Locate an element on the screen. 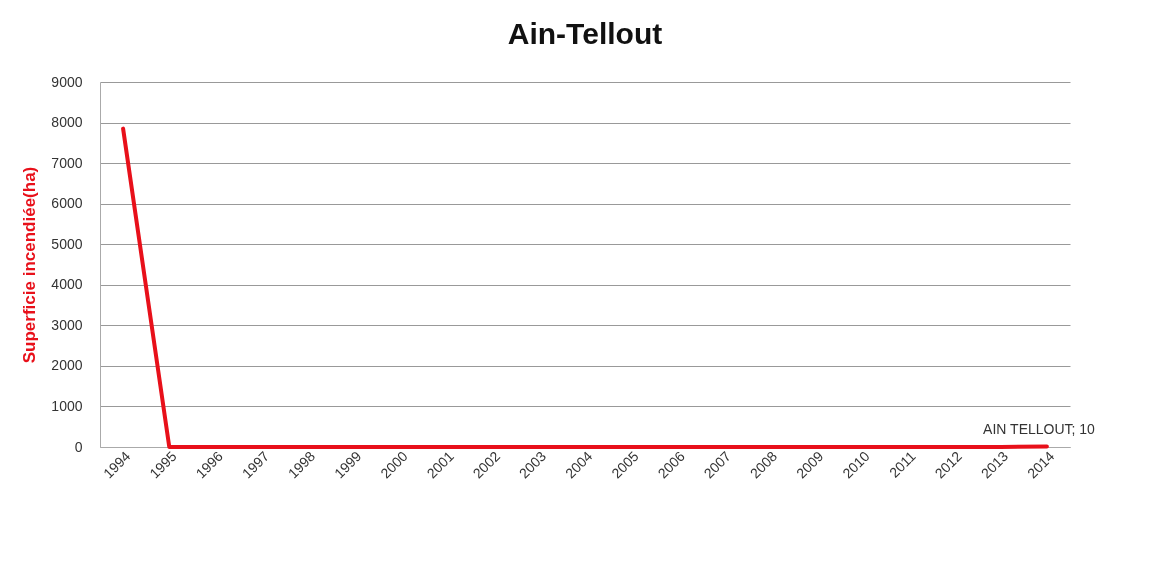  chart-title: Ain-Tellout is located at coordinates (585, 33).